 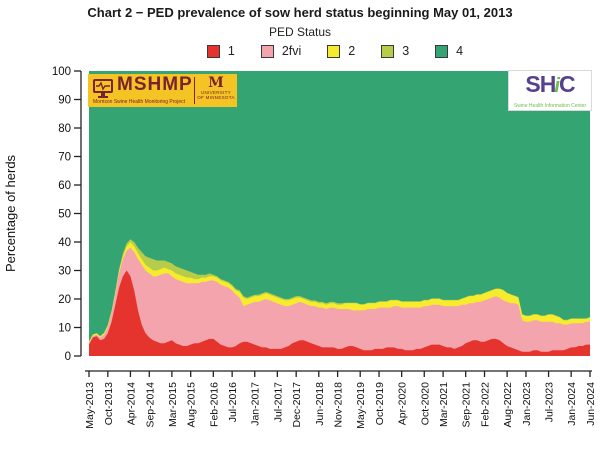 I want to click on y-axis-tick-label: 10, so click(x=64, y=329).